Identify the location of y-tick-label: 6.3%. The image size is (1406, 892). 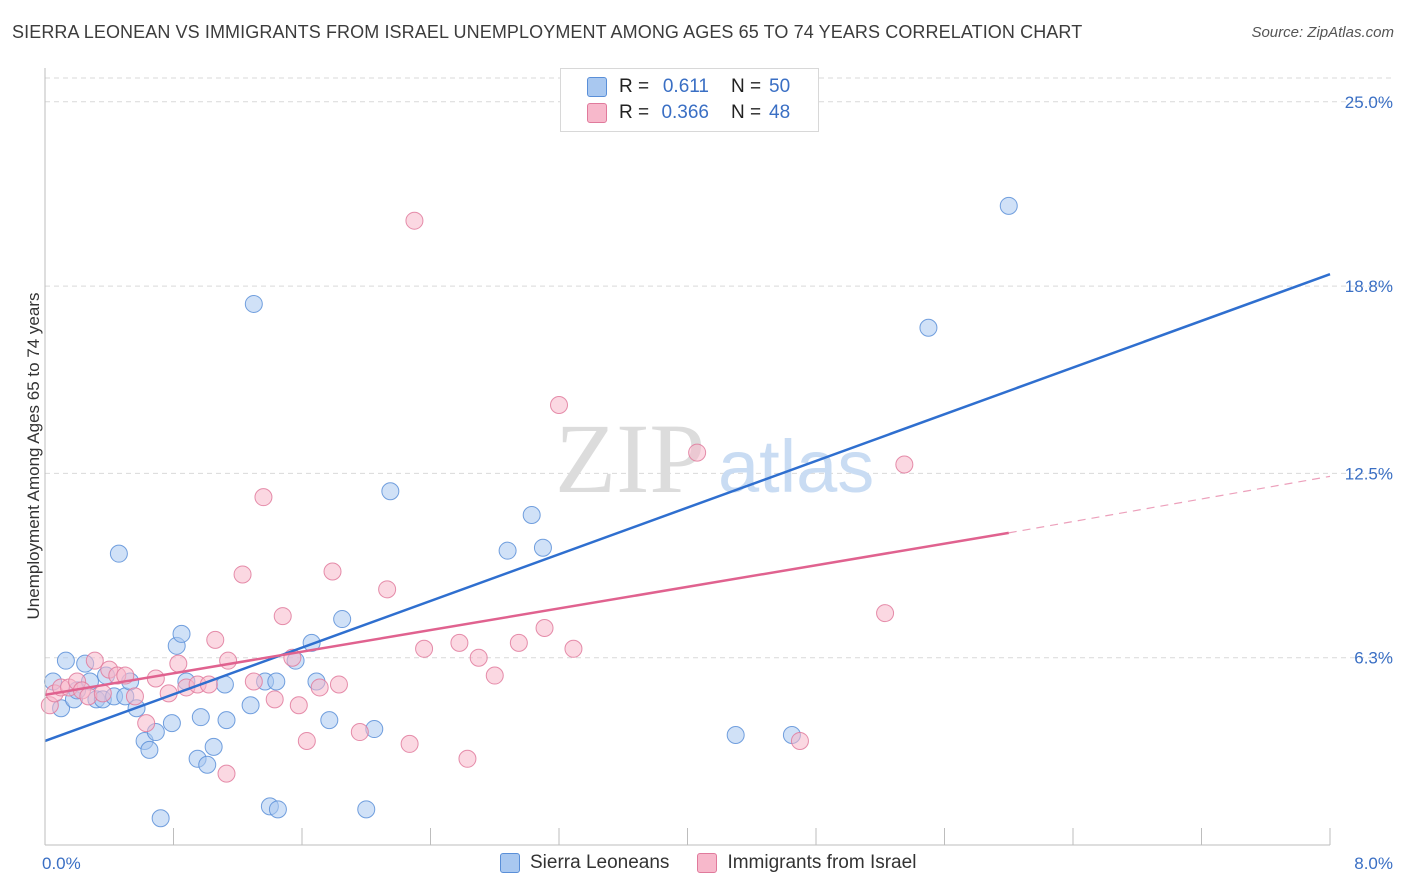
(1373, 658).